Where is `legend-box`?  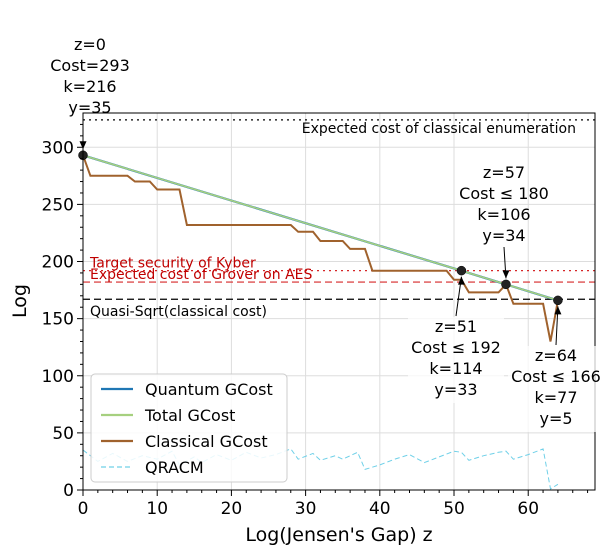
legend-box is located at coordinates (189, 428).